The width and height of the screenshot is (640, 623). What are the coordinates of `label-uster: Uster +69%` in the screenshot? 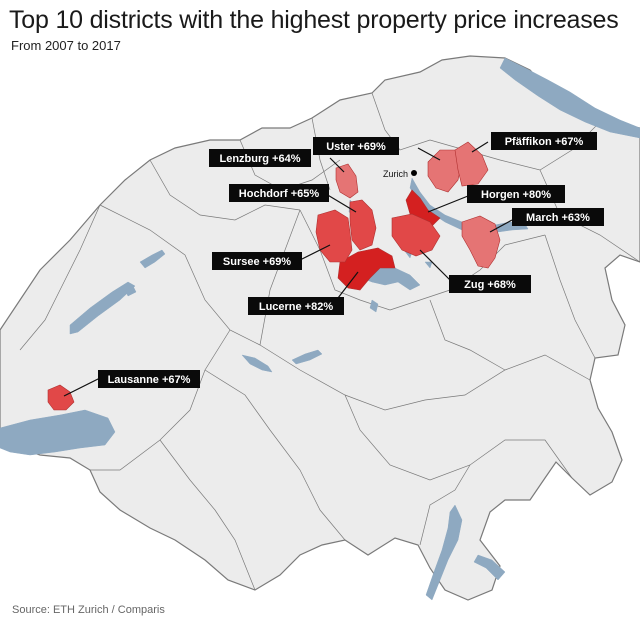 It's located at (356, 146).